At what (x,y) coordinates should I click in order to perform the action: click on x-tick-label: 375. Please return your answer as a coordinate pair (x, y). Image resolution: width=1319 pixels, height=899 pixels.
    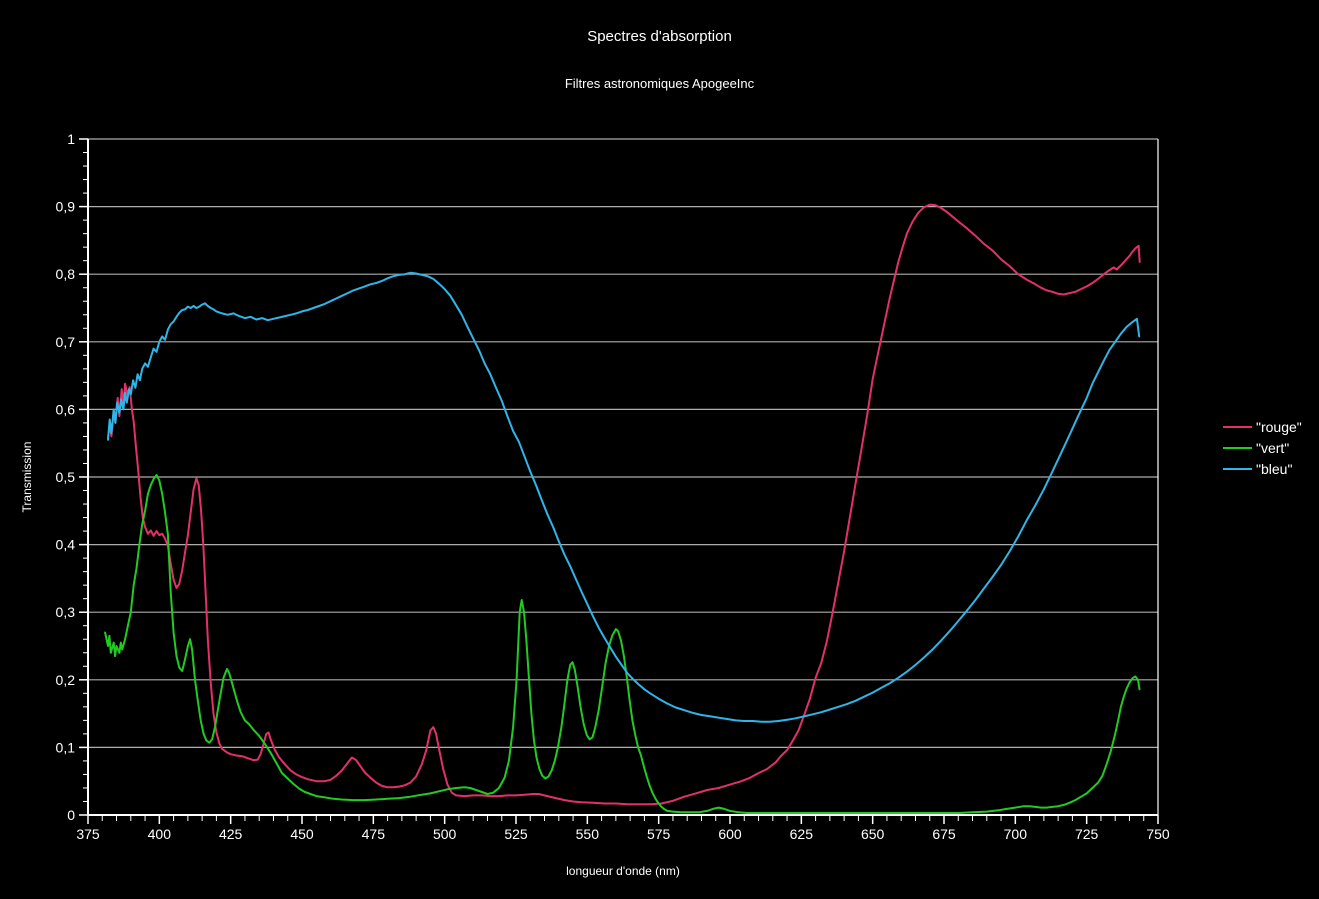
    Looking at the image, I should click on (88, 834).